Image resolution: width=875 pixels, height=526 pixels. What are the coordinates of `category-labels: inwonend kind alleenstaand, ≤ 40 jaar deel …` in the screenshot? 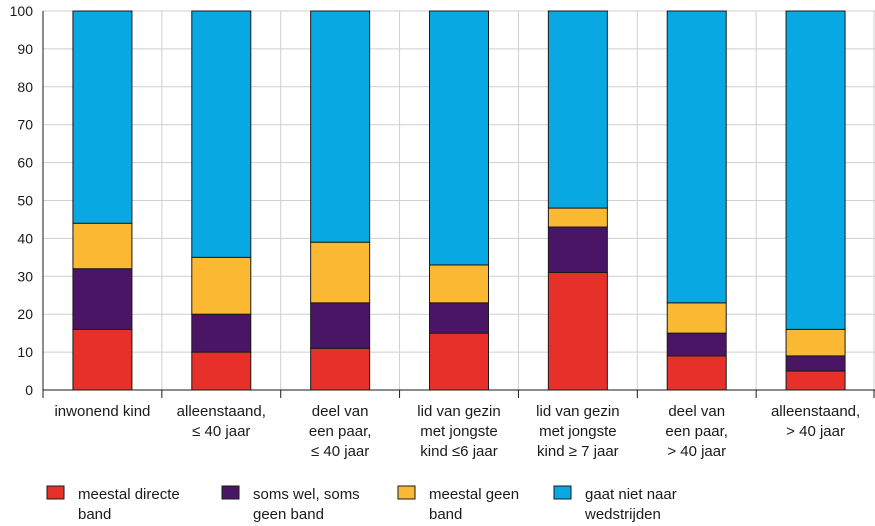 It's located at (457, 431).